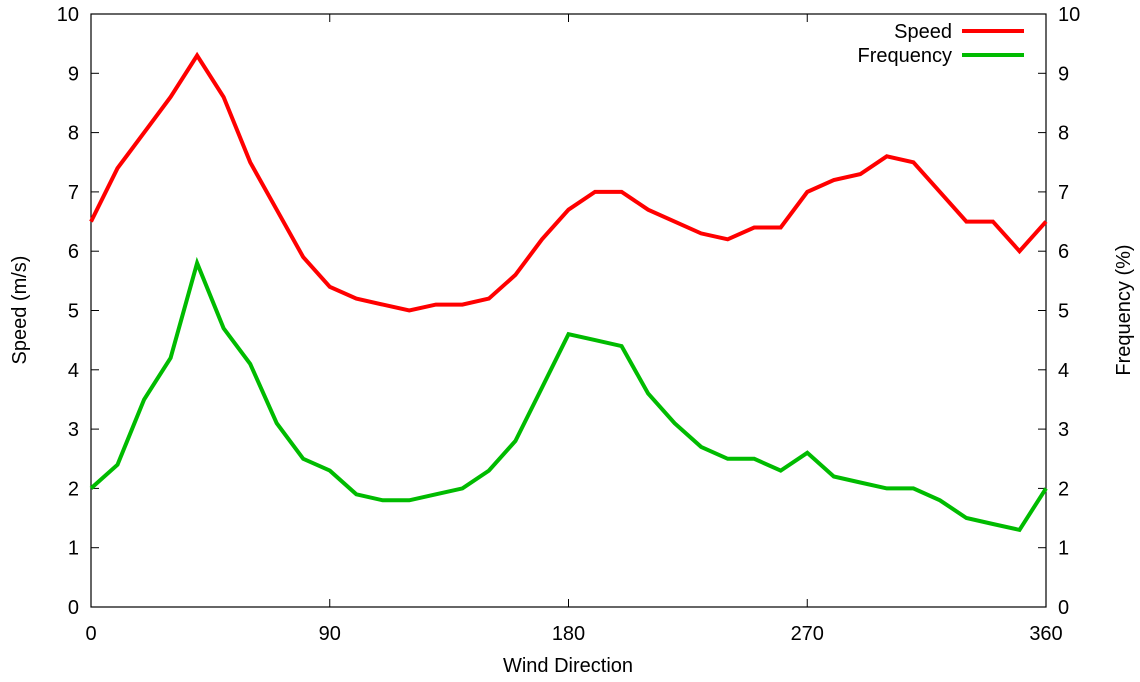  I want to click on y-tick-label: 8, so click(73, 134).